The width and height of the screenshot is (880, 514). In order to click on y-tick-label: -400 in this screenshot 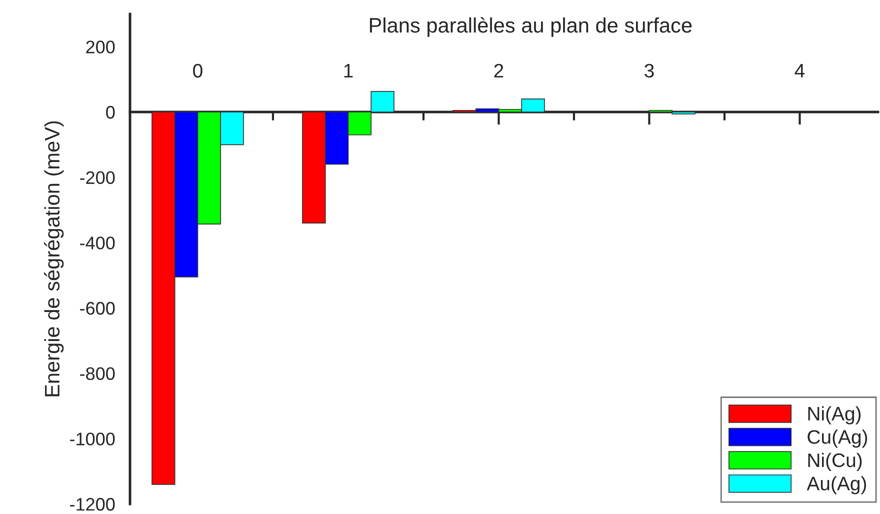, I will do `click(97, 243)`.